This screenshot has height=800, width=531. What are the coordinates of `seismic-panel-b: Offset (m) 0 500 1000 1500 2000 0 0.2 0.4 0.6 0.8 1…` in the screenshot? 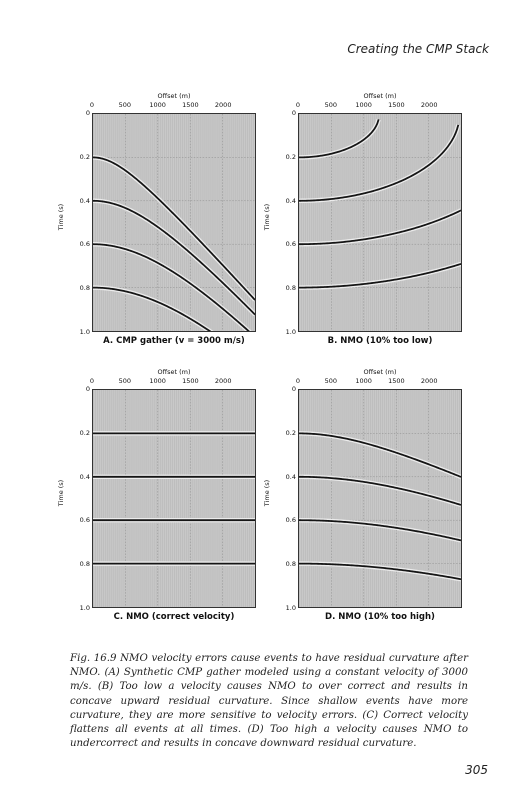 It's located at (361, 222).